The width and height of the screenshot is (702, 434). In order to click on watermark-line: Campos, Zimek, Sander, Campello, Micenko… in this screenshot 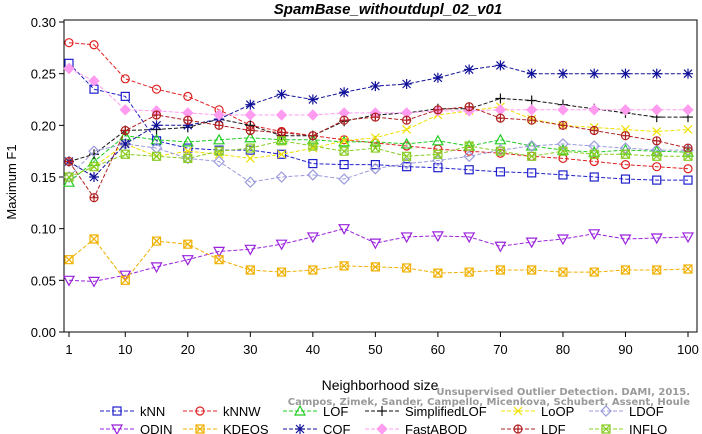, I will do `click(489, 402)`.